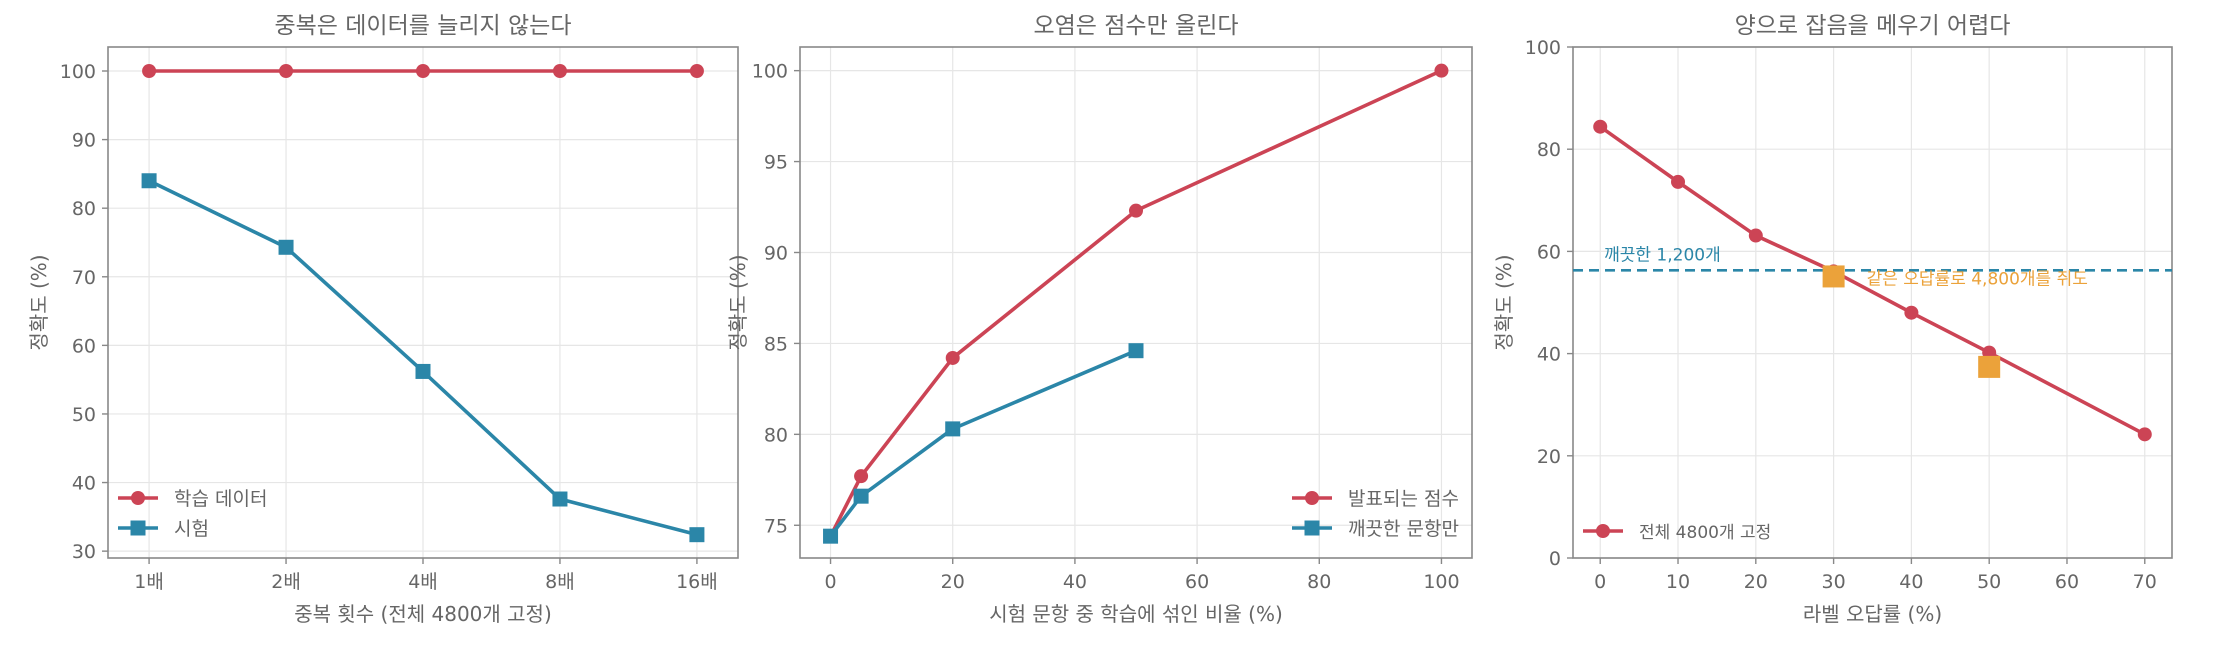  What do you see at coordinates (1989, 582) in the screenshot?
I see `x-tick-label: 50` at bounding box center [1989, 582].